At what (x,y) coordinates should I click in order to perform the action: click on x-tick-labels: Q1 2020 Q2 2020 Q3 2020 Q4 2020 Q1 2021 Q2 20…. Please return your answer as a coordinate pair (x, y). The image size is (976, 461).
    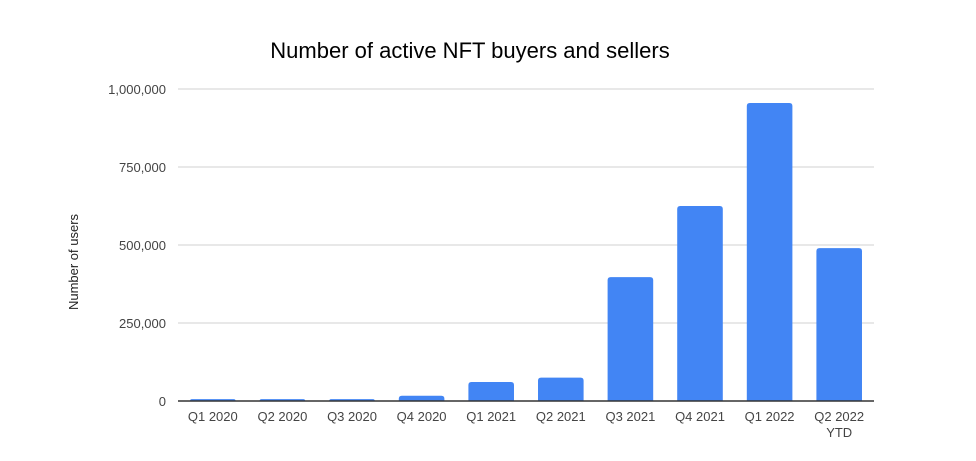
    Looking at the image, I should click on (526, 424).